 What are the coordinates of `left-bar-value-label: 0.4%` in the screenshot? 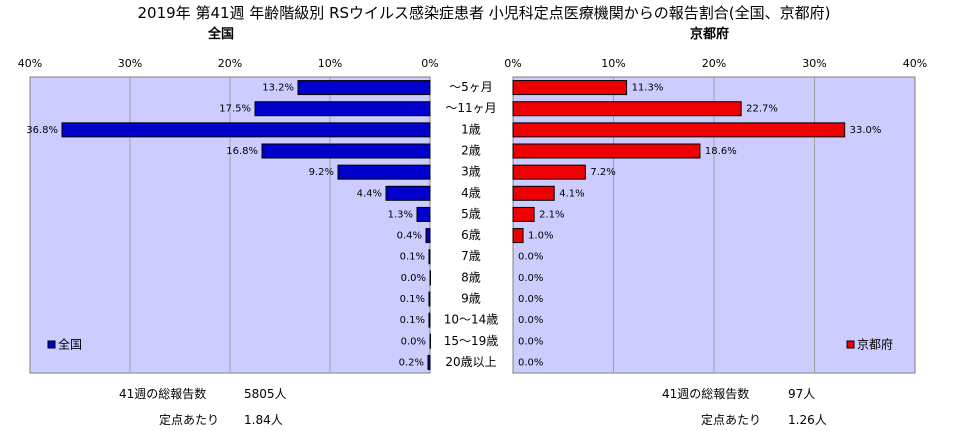 It's located at (409, 236).